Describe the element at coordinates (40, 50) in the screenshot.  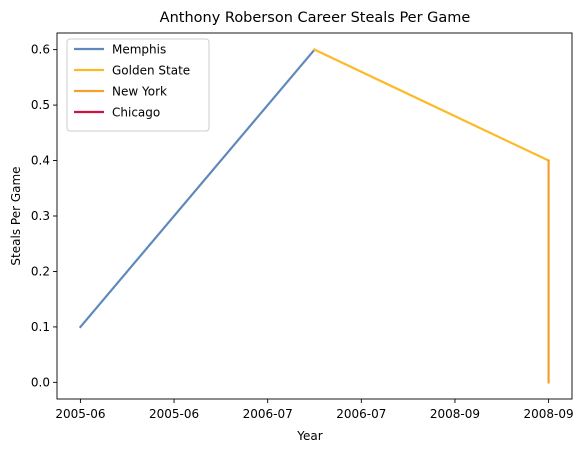
I see `y-tick-label: 0.6` at that location.